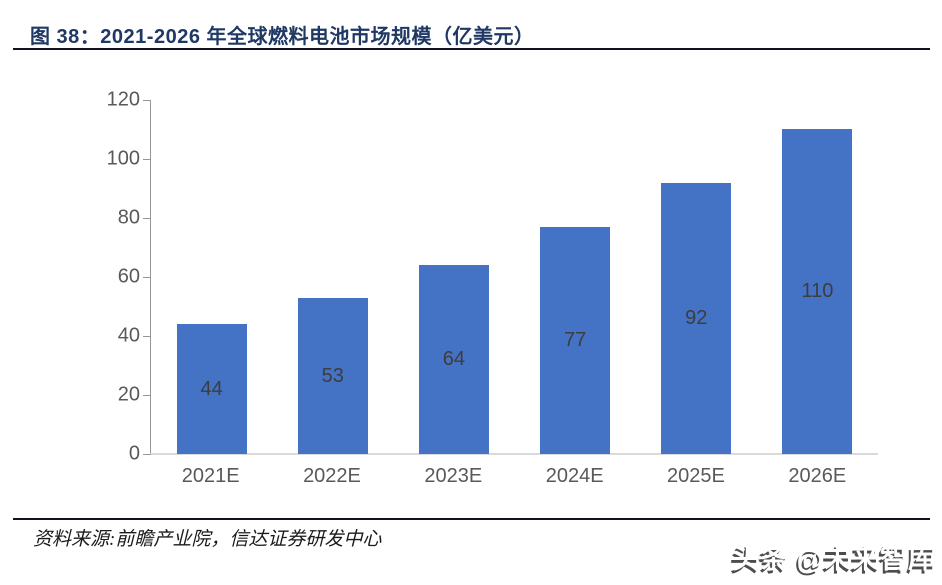  Describe the element at coordinates (471, 519) in the screenshot. I see `footer-divider` at that location.